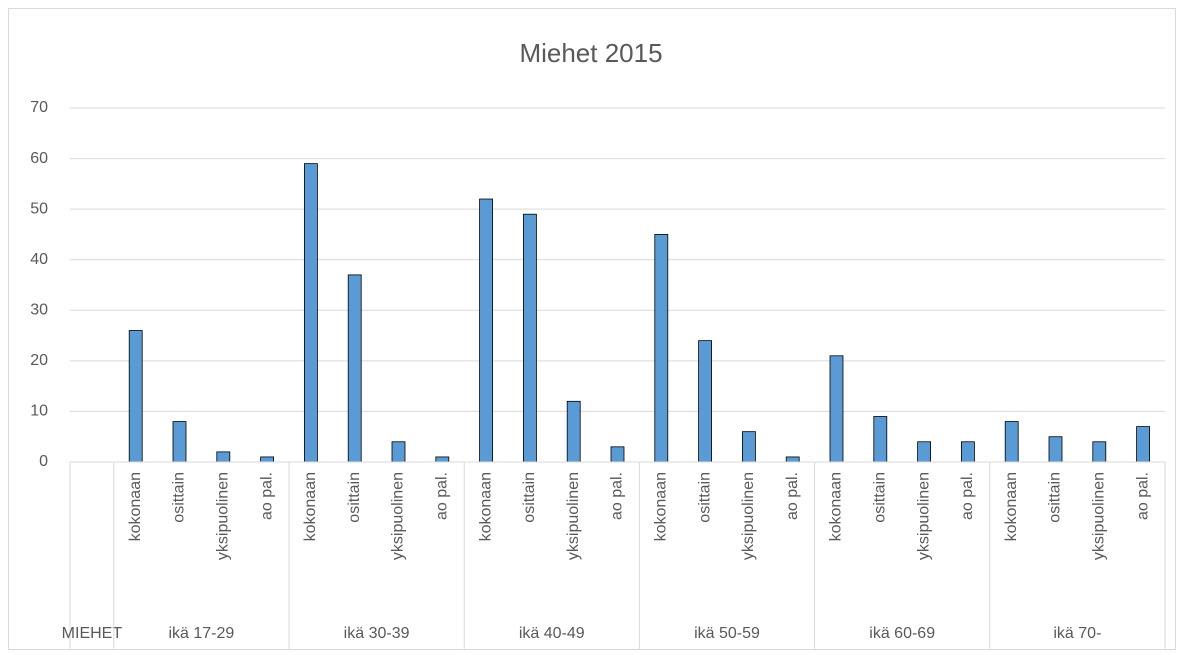 The height and width of the screenshot is (655, 1184). I want to click on group-label: ikä 50-59, so click(727, 633).